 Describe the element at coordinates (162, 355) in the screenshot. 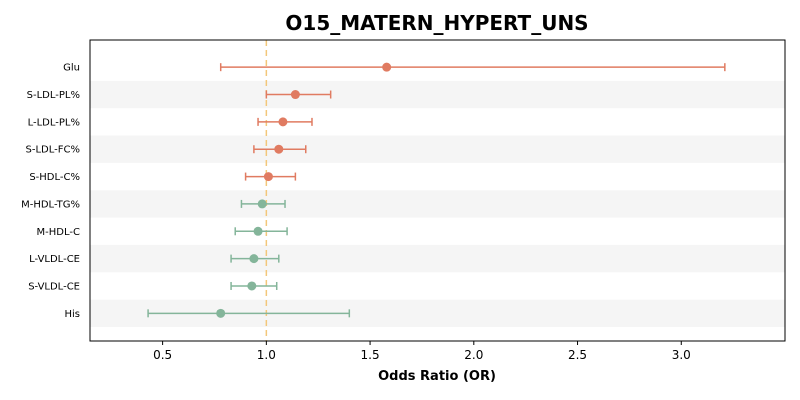

I see `x-tick-label: 0.5` at that location.